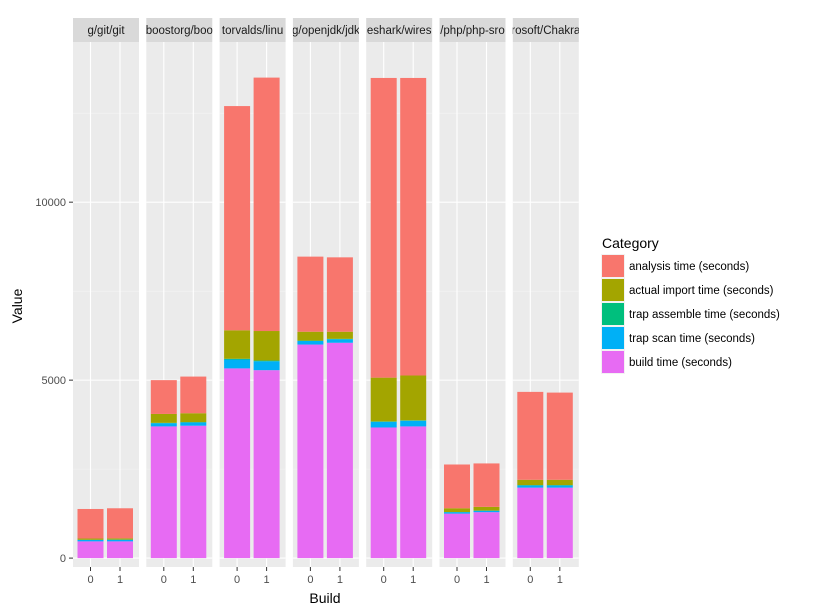  I want to click on facet-strip-label: /php/php-sro, so click(472, 31).